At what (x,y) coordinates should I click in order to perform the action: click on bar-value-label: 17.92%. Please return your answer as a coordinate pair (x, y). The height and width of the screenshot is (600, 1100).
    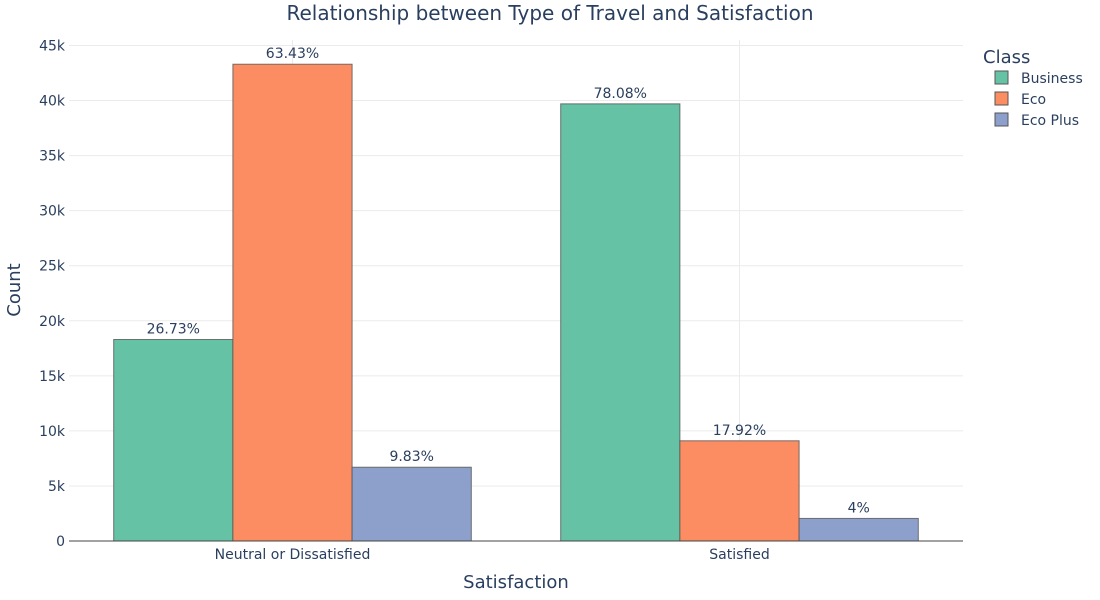
    Looking at the image, I should click on (739, 431).